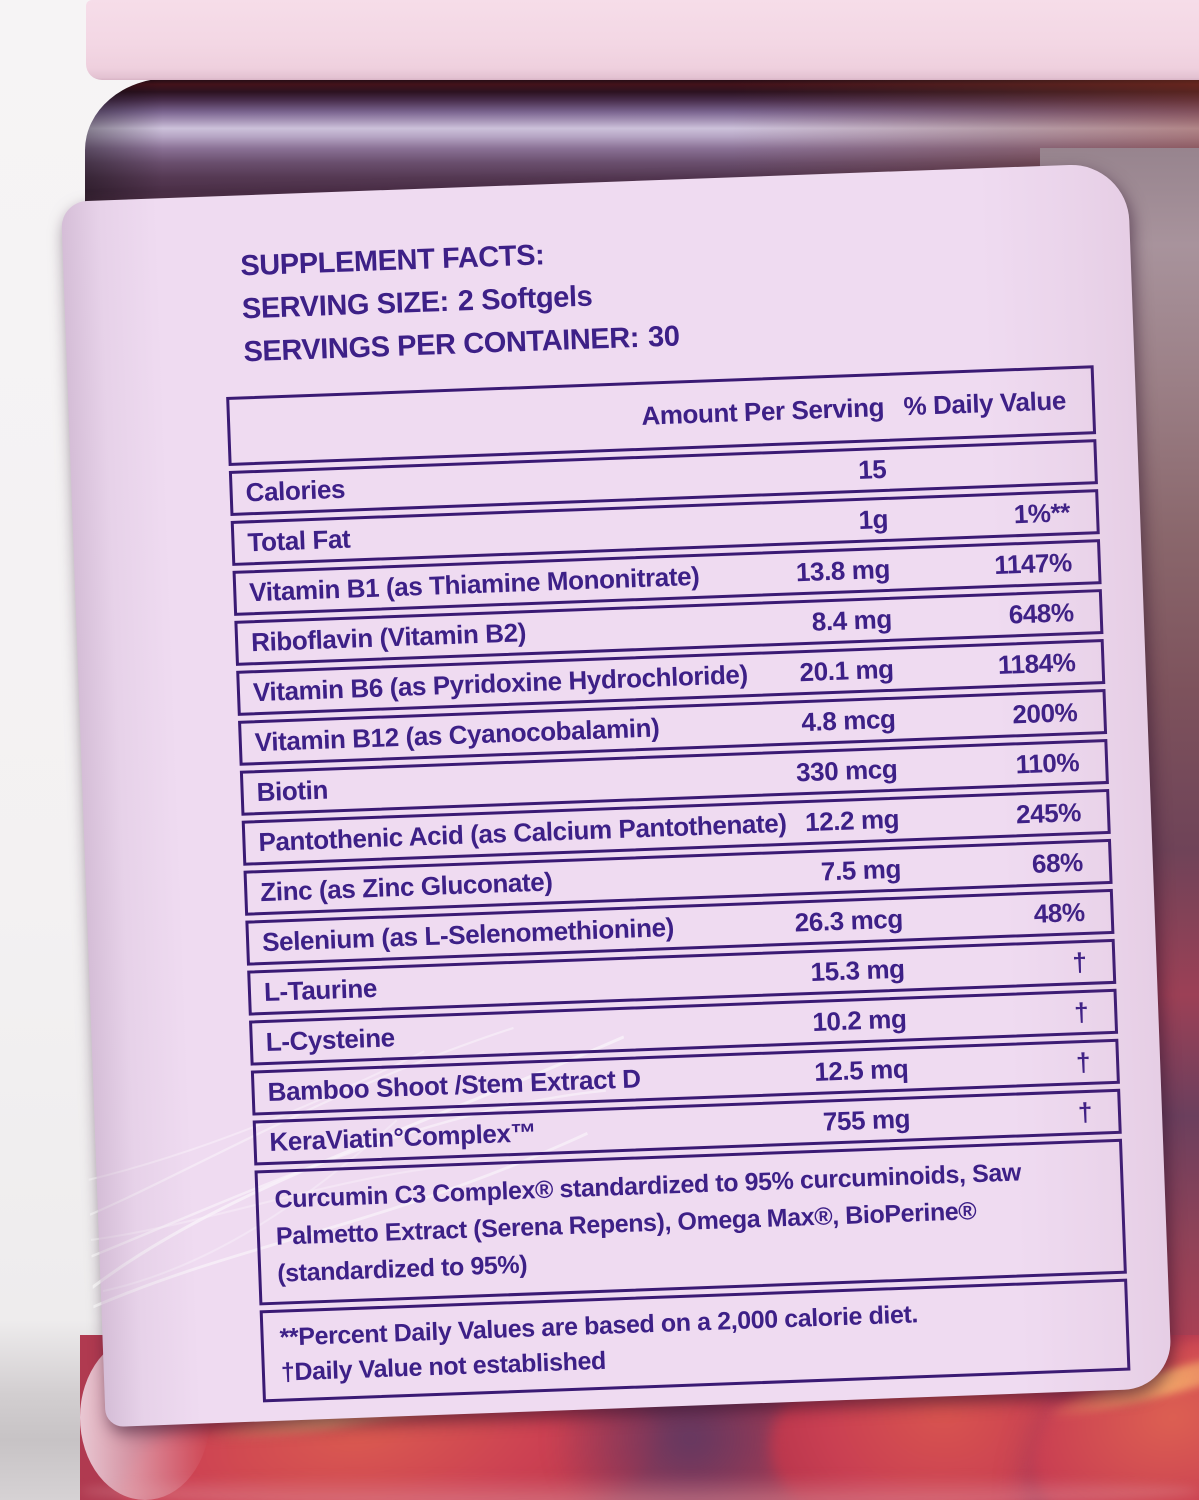 This screenshot has height=1500, width=1199. I want to click on column-header-daily-value: % Daily Value, so click(984, 403).